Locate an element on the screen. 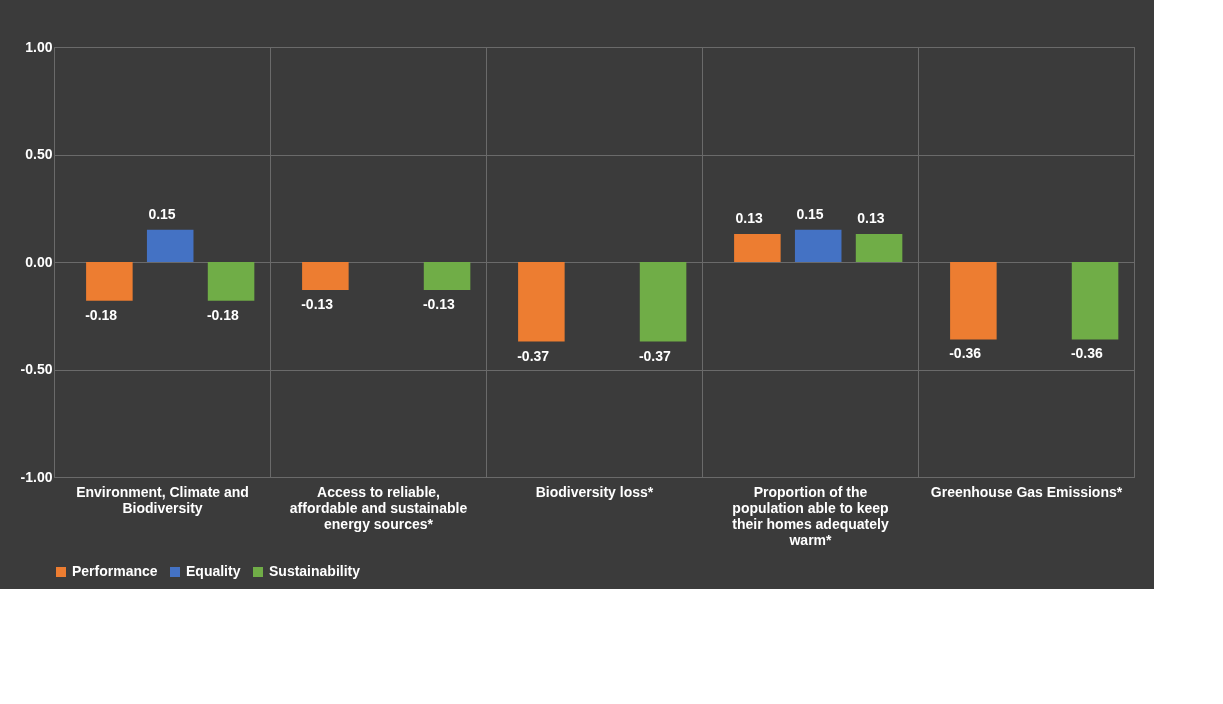 The image size is (1223, 704). x-tick-label: Environment, Climate and Biodiversity is located at coordinates (162, 499).